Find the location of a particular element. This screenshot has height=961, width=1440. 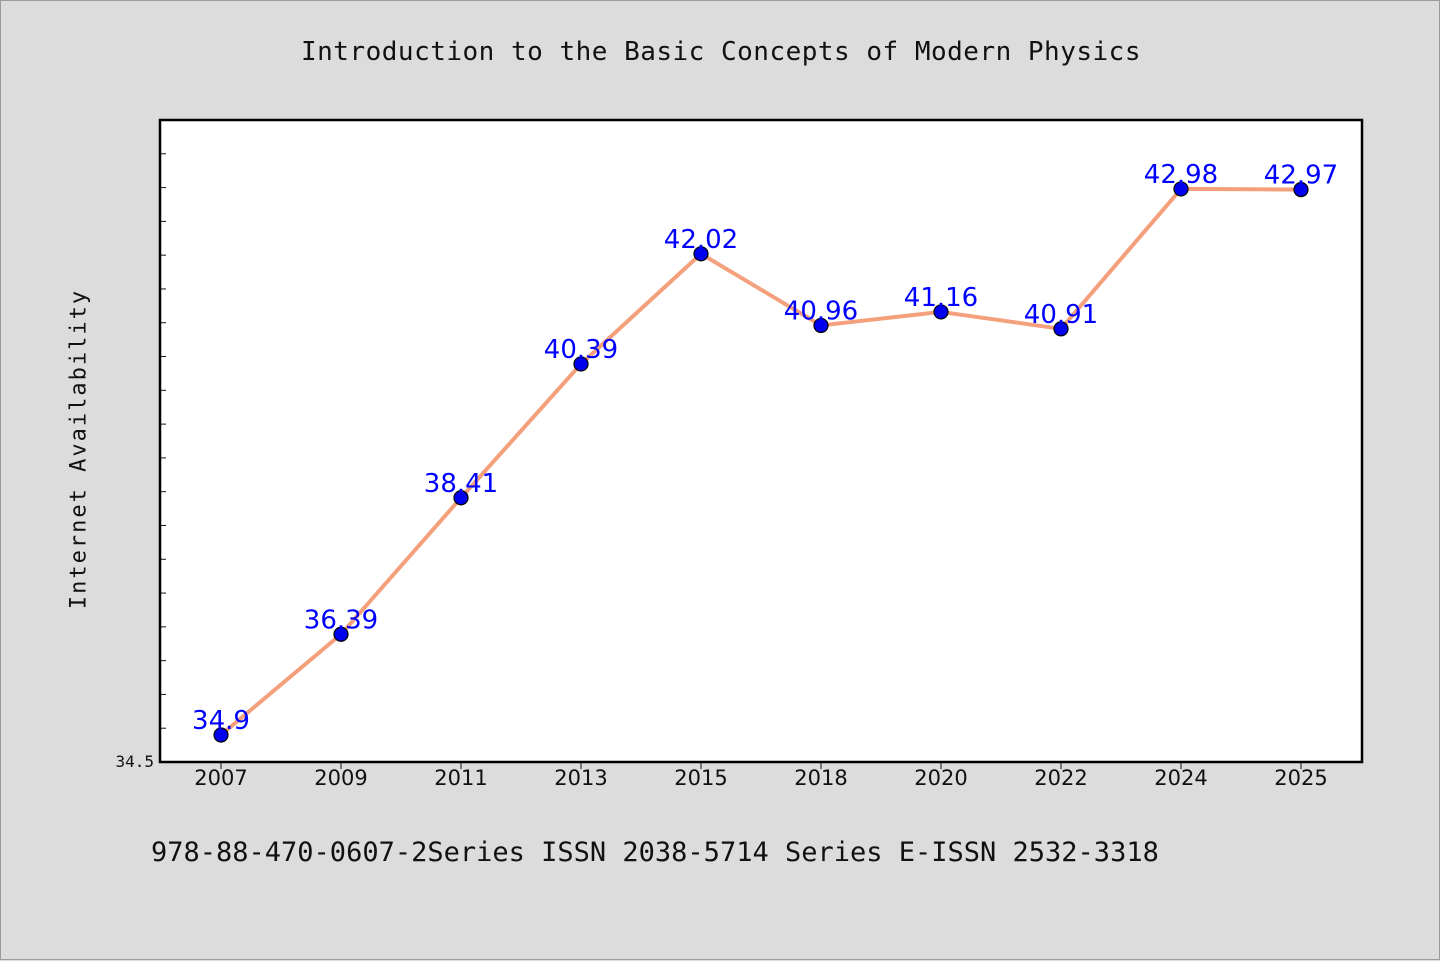

data-label: 42.97 is located at coordinates (1301, 176).